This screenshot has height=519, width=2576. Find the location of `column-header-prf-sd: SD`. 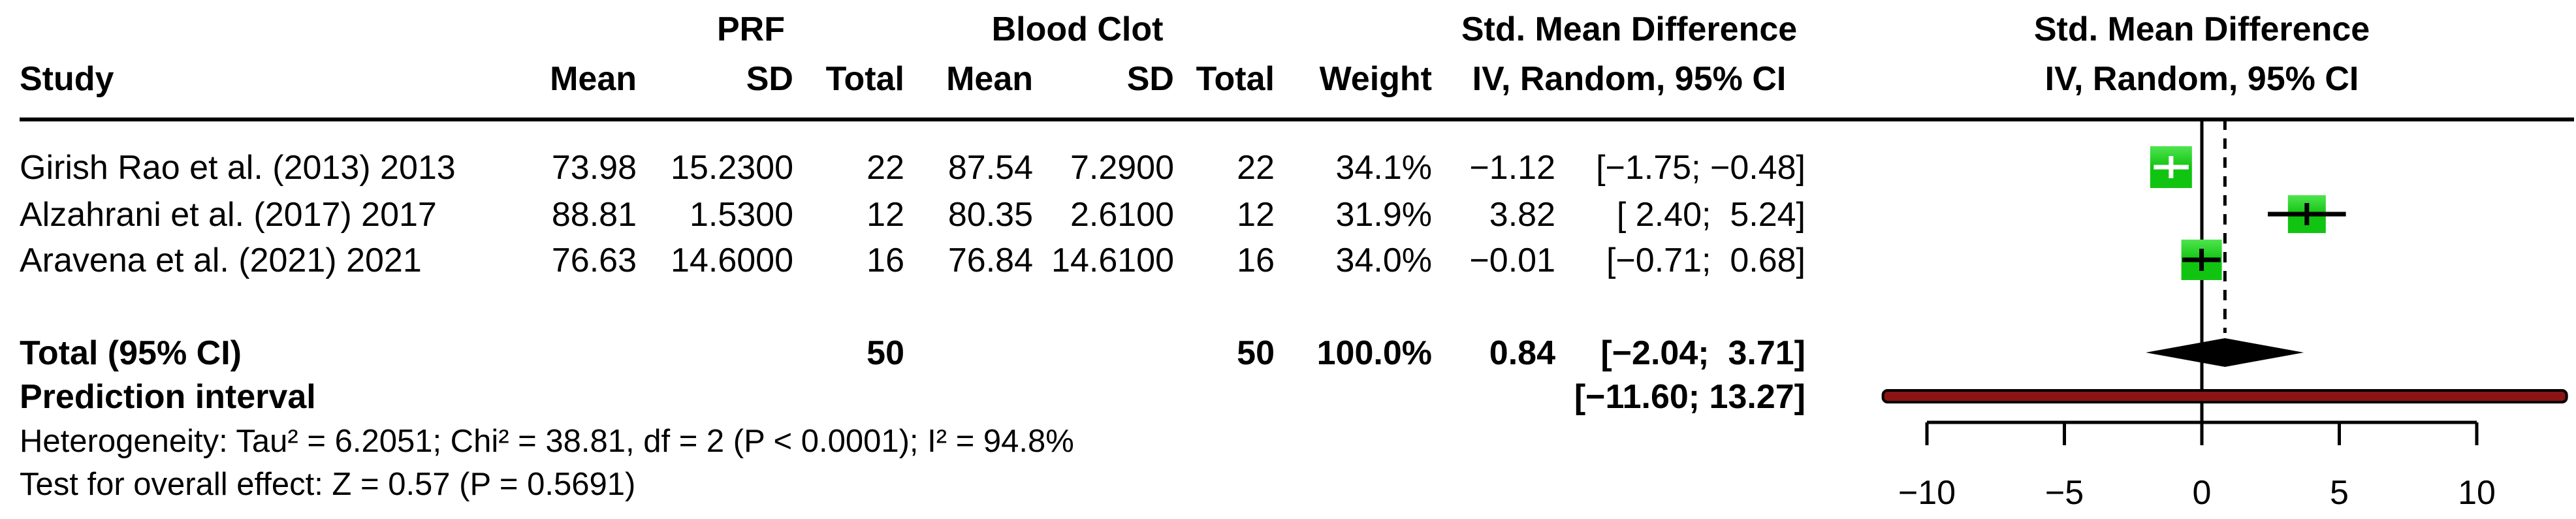

column-header-prf-sd: SD is located at coordinates (770, 79).